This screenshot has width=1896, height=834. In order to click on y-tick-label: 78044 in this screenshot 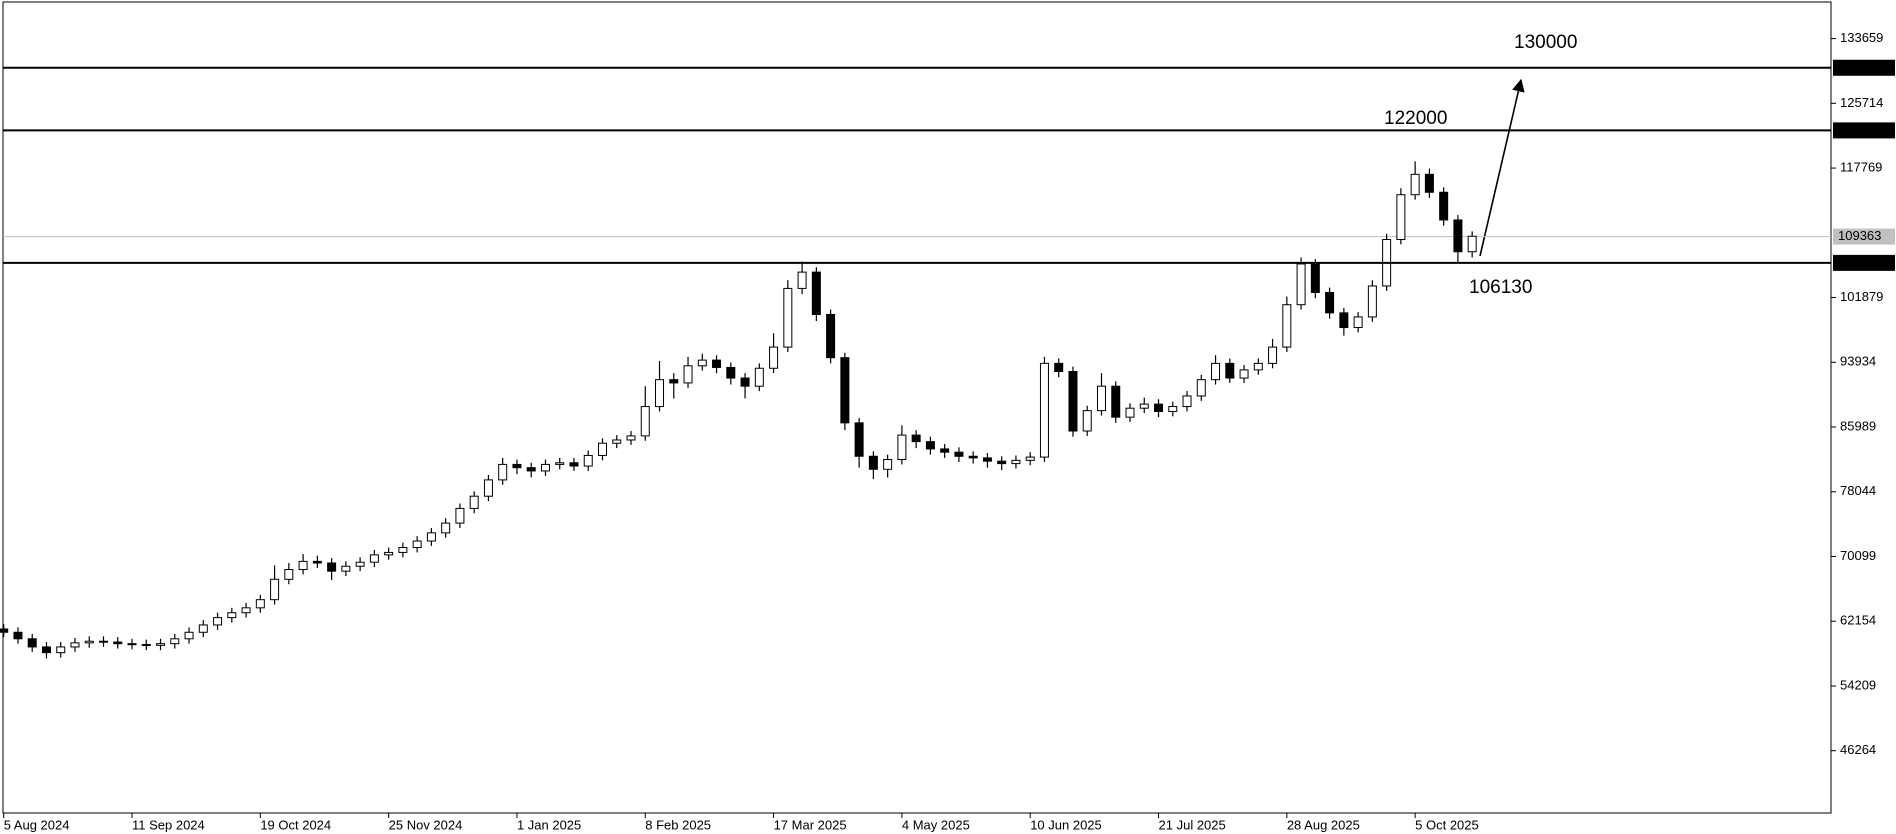, I will do `click(1858, 490)`.